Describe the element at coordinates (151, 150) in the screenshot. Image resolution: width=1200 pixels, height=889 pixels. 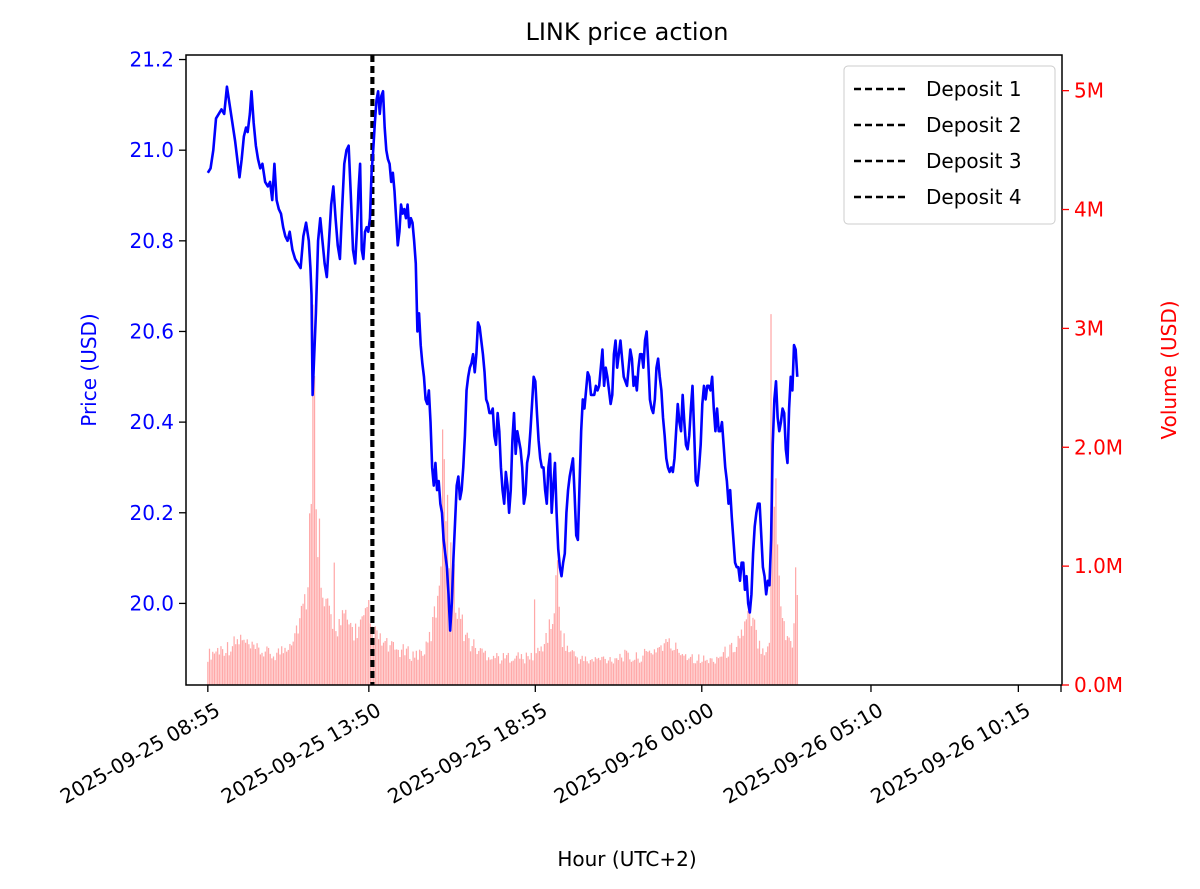
I see `y-tick-label: 21.0` at that location.